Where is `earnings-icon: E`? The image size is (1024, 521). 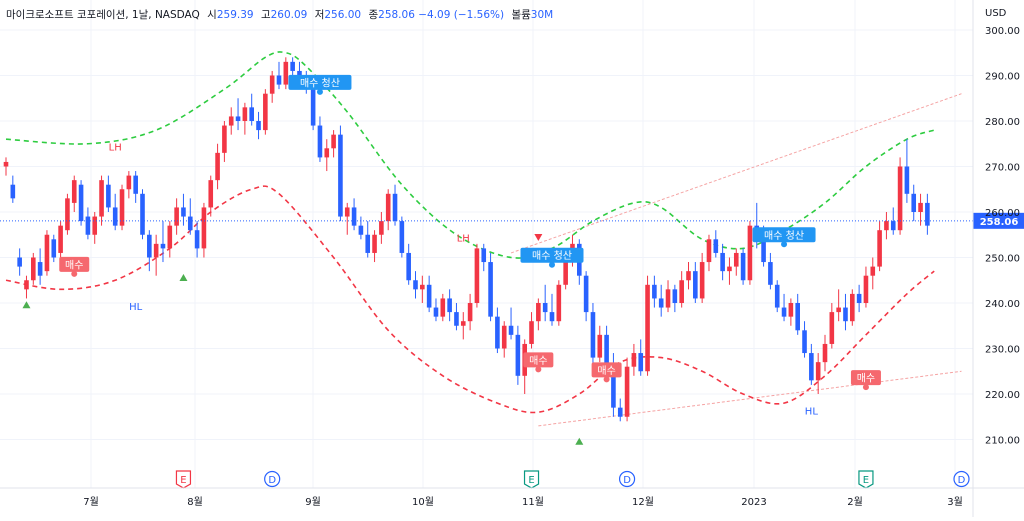 earnings-icon: E is located at coordinates (183, 479).